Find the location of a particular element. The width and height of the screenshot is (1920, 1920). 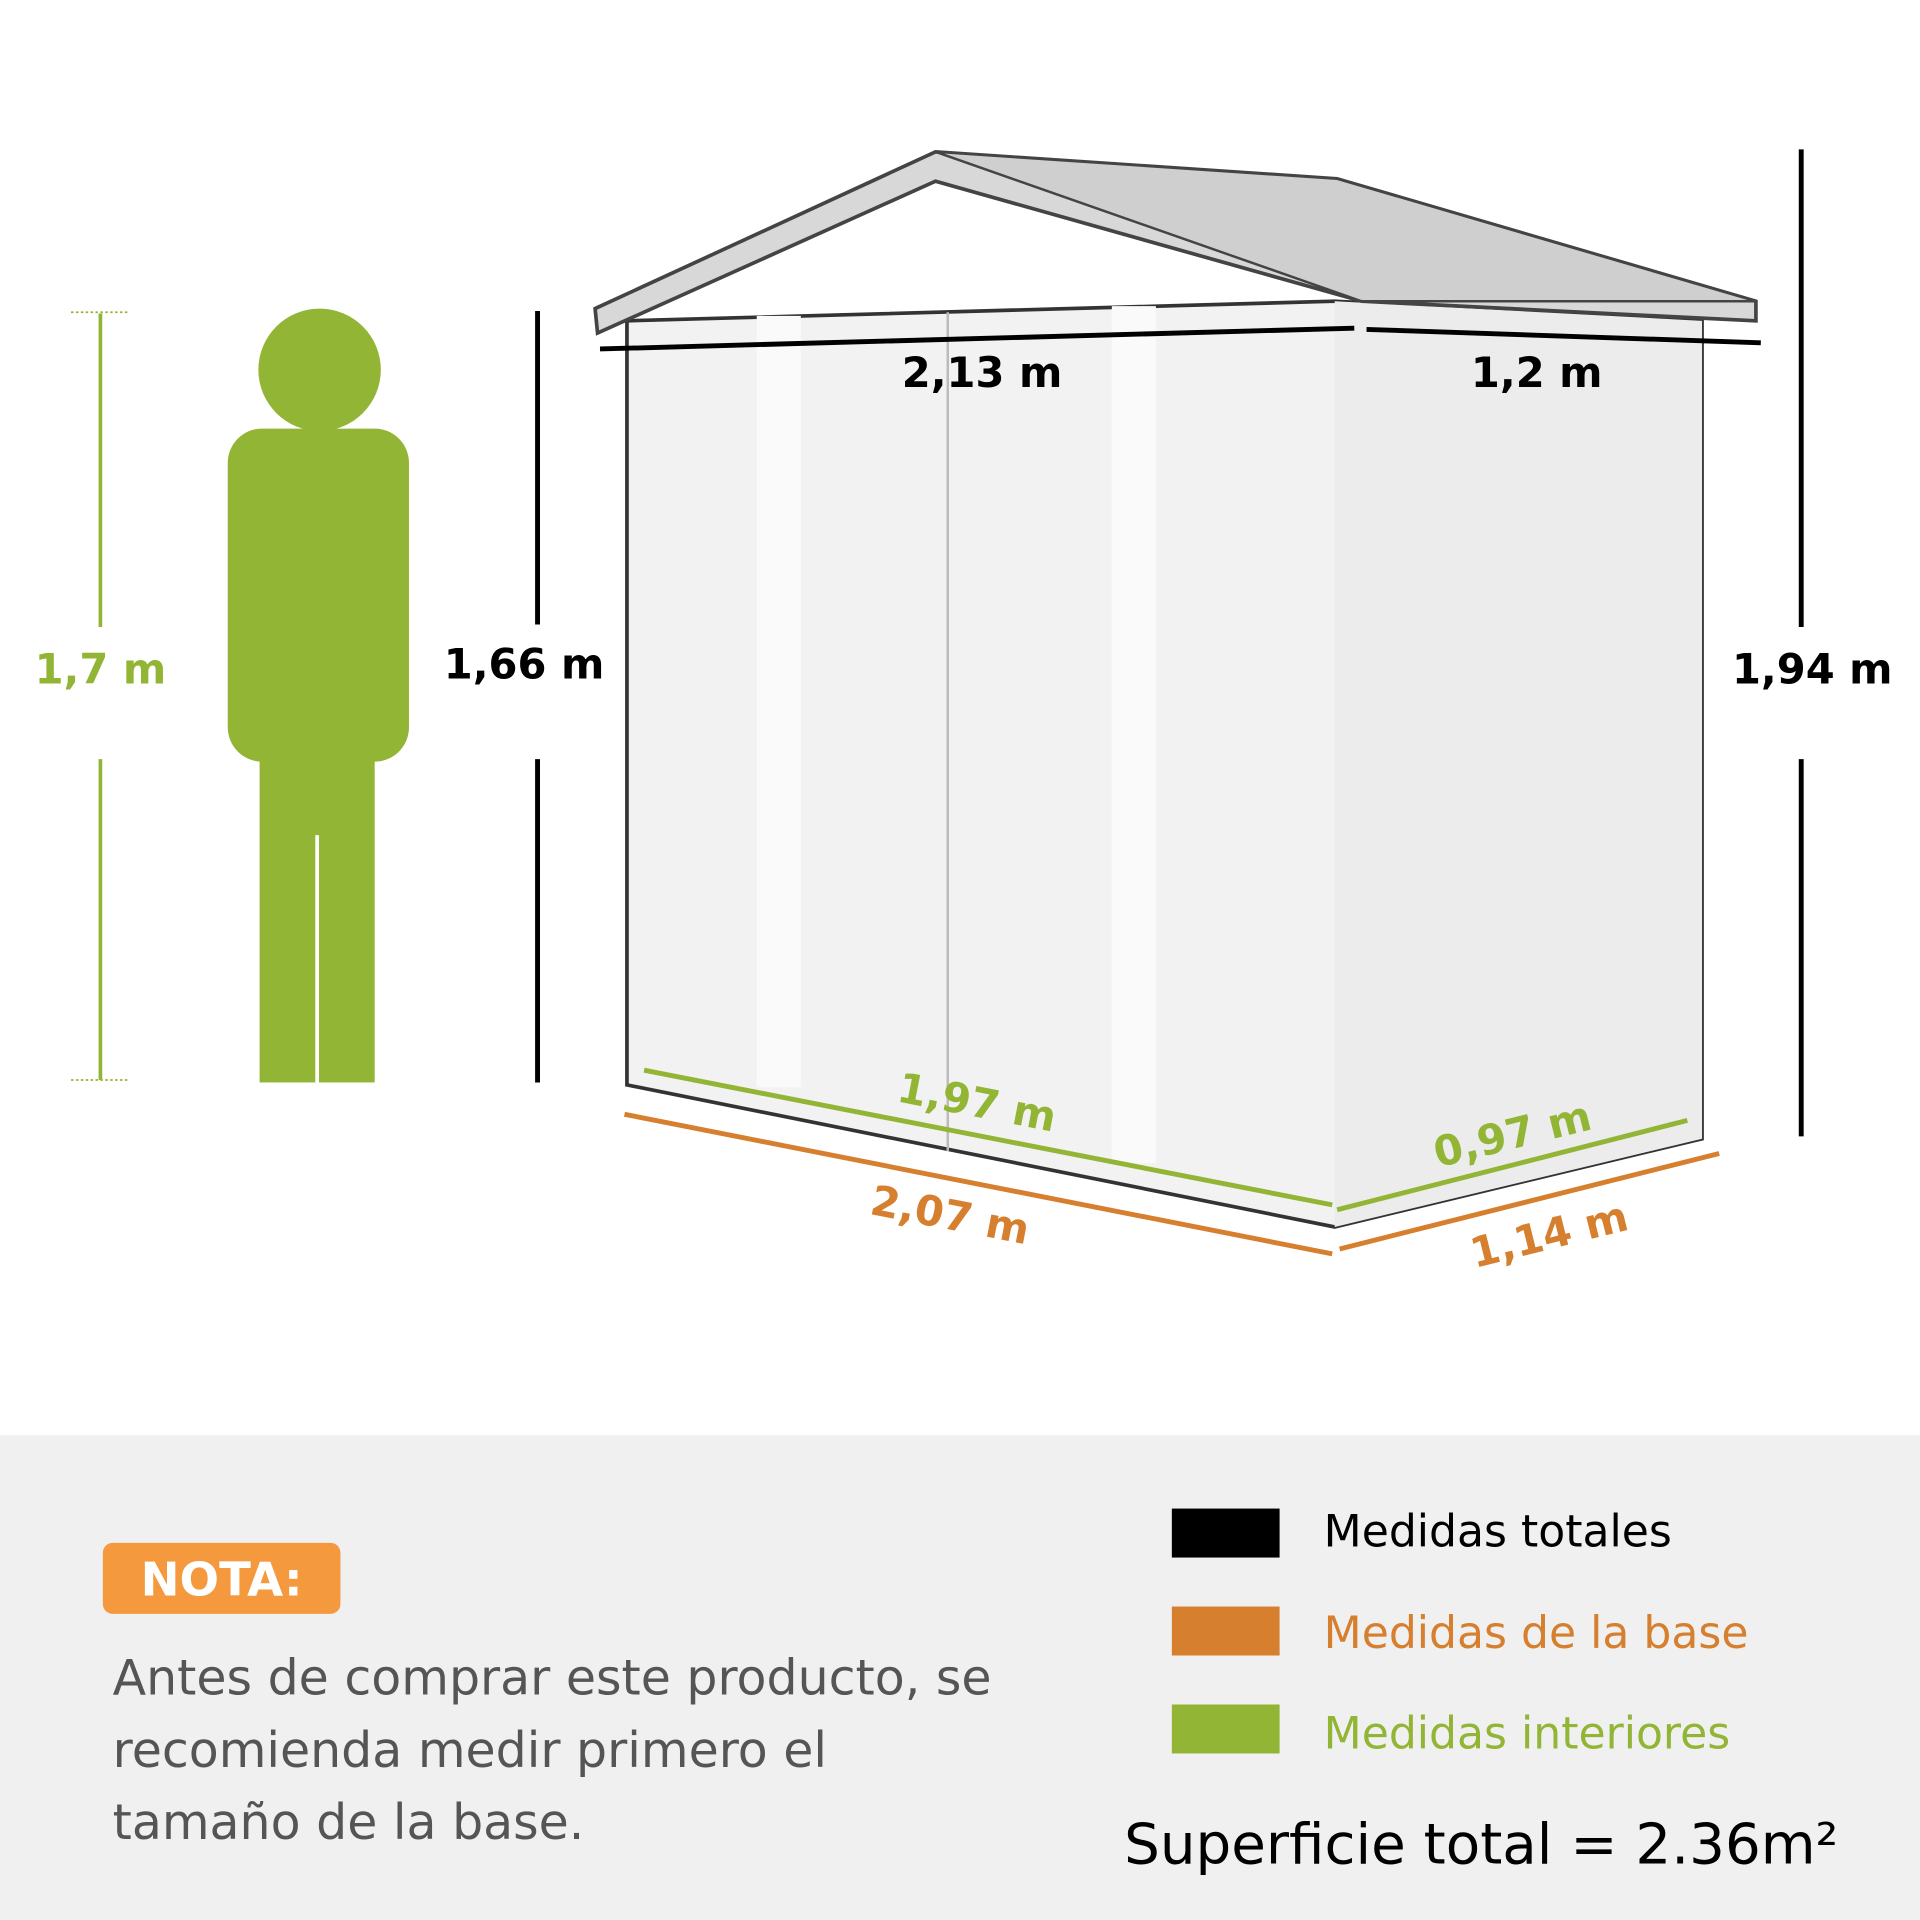

total-surface: Superficie total = 2.36m² is located at coordinates (1481, 1845).